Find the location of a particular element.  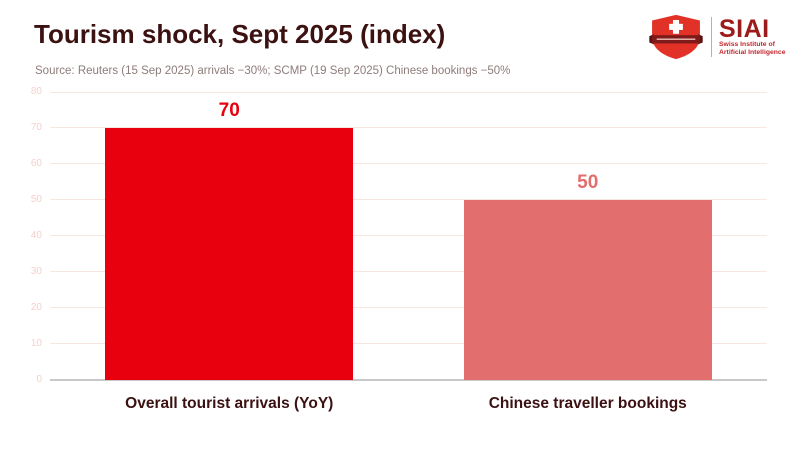

x-axis-line is located at coordinates (408, 380).